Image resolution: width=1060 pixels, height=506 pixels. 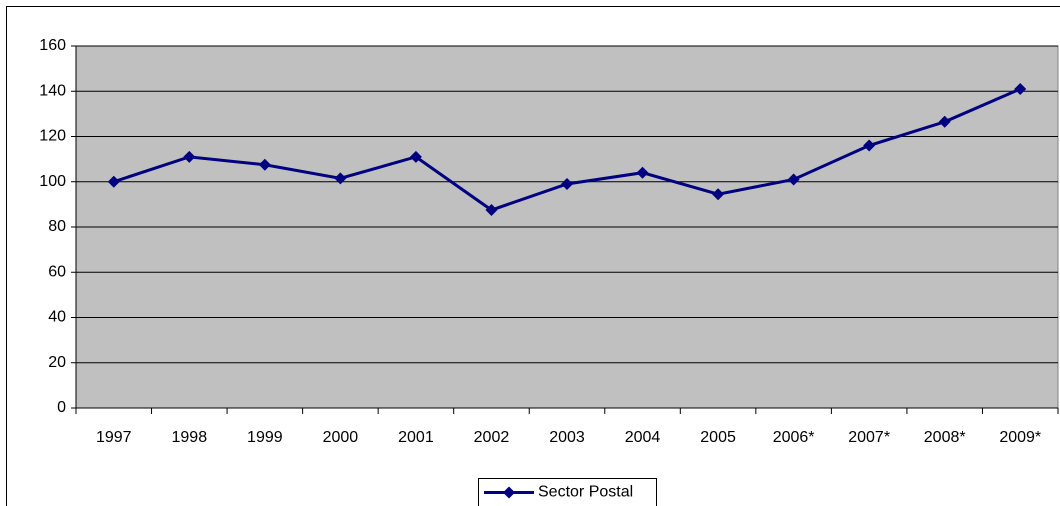 What do you see at coordinates (61, 407) in the screenshot?
I see `y-tick-label: 0` at bounding box center [61, 407].